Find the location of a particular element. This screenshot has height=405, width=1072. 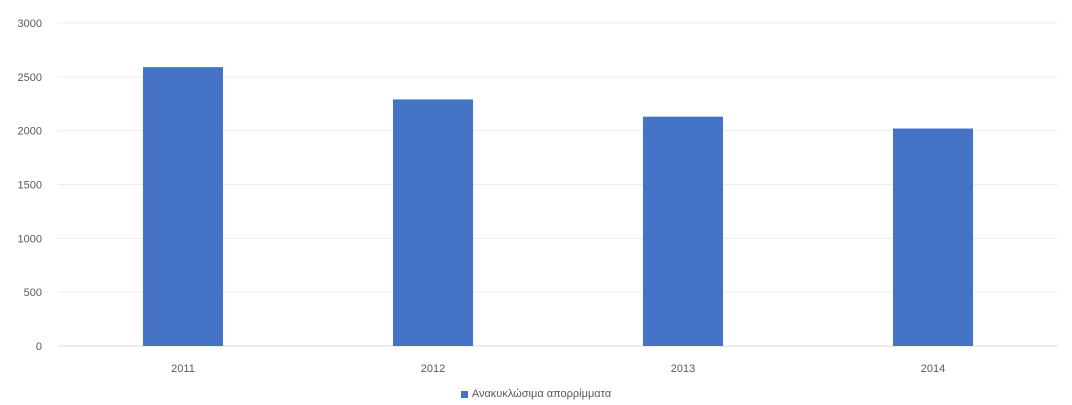

y-tick-label: 2500 is located at coordinates (30, 78).